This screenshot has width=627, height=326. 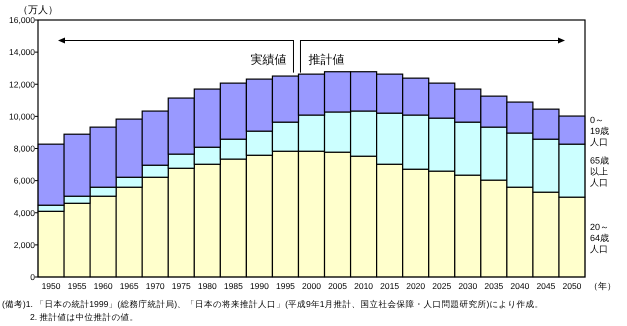 I want to click on annotation: 実績値, so click(x=268, y=59).